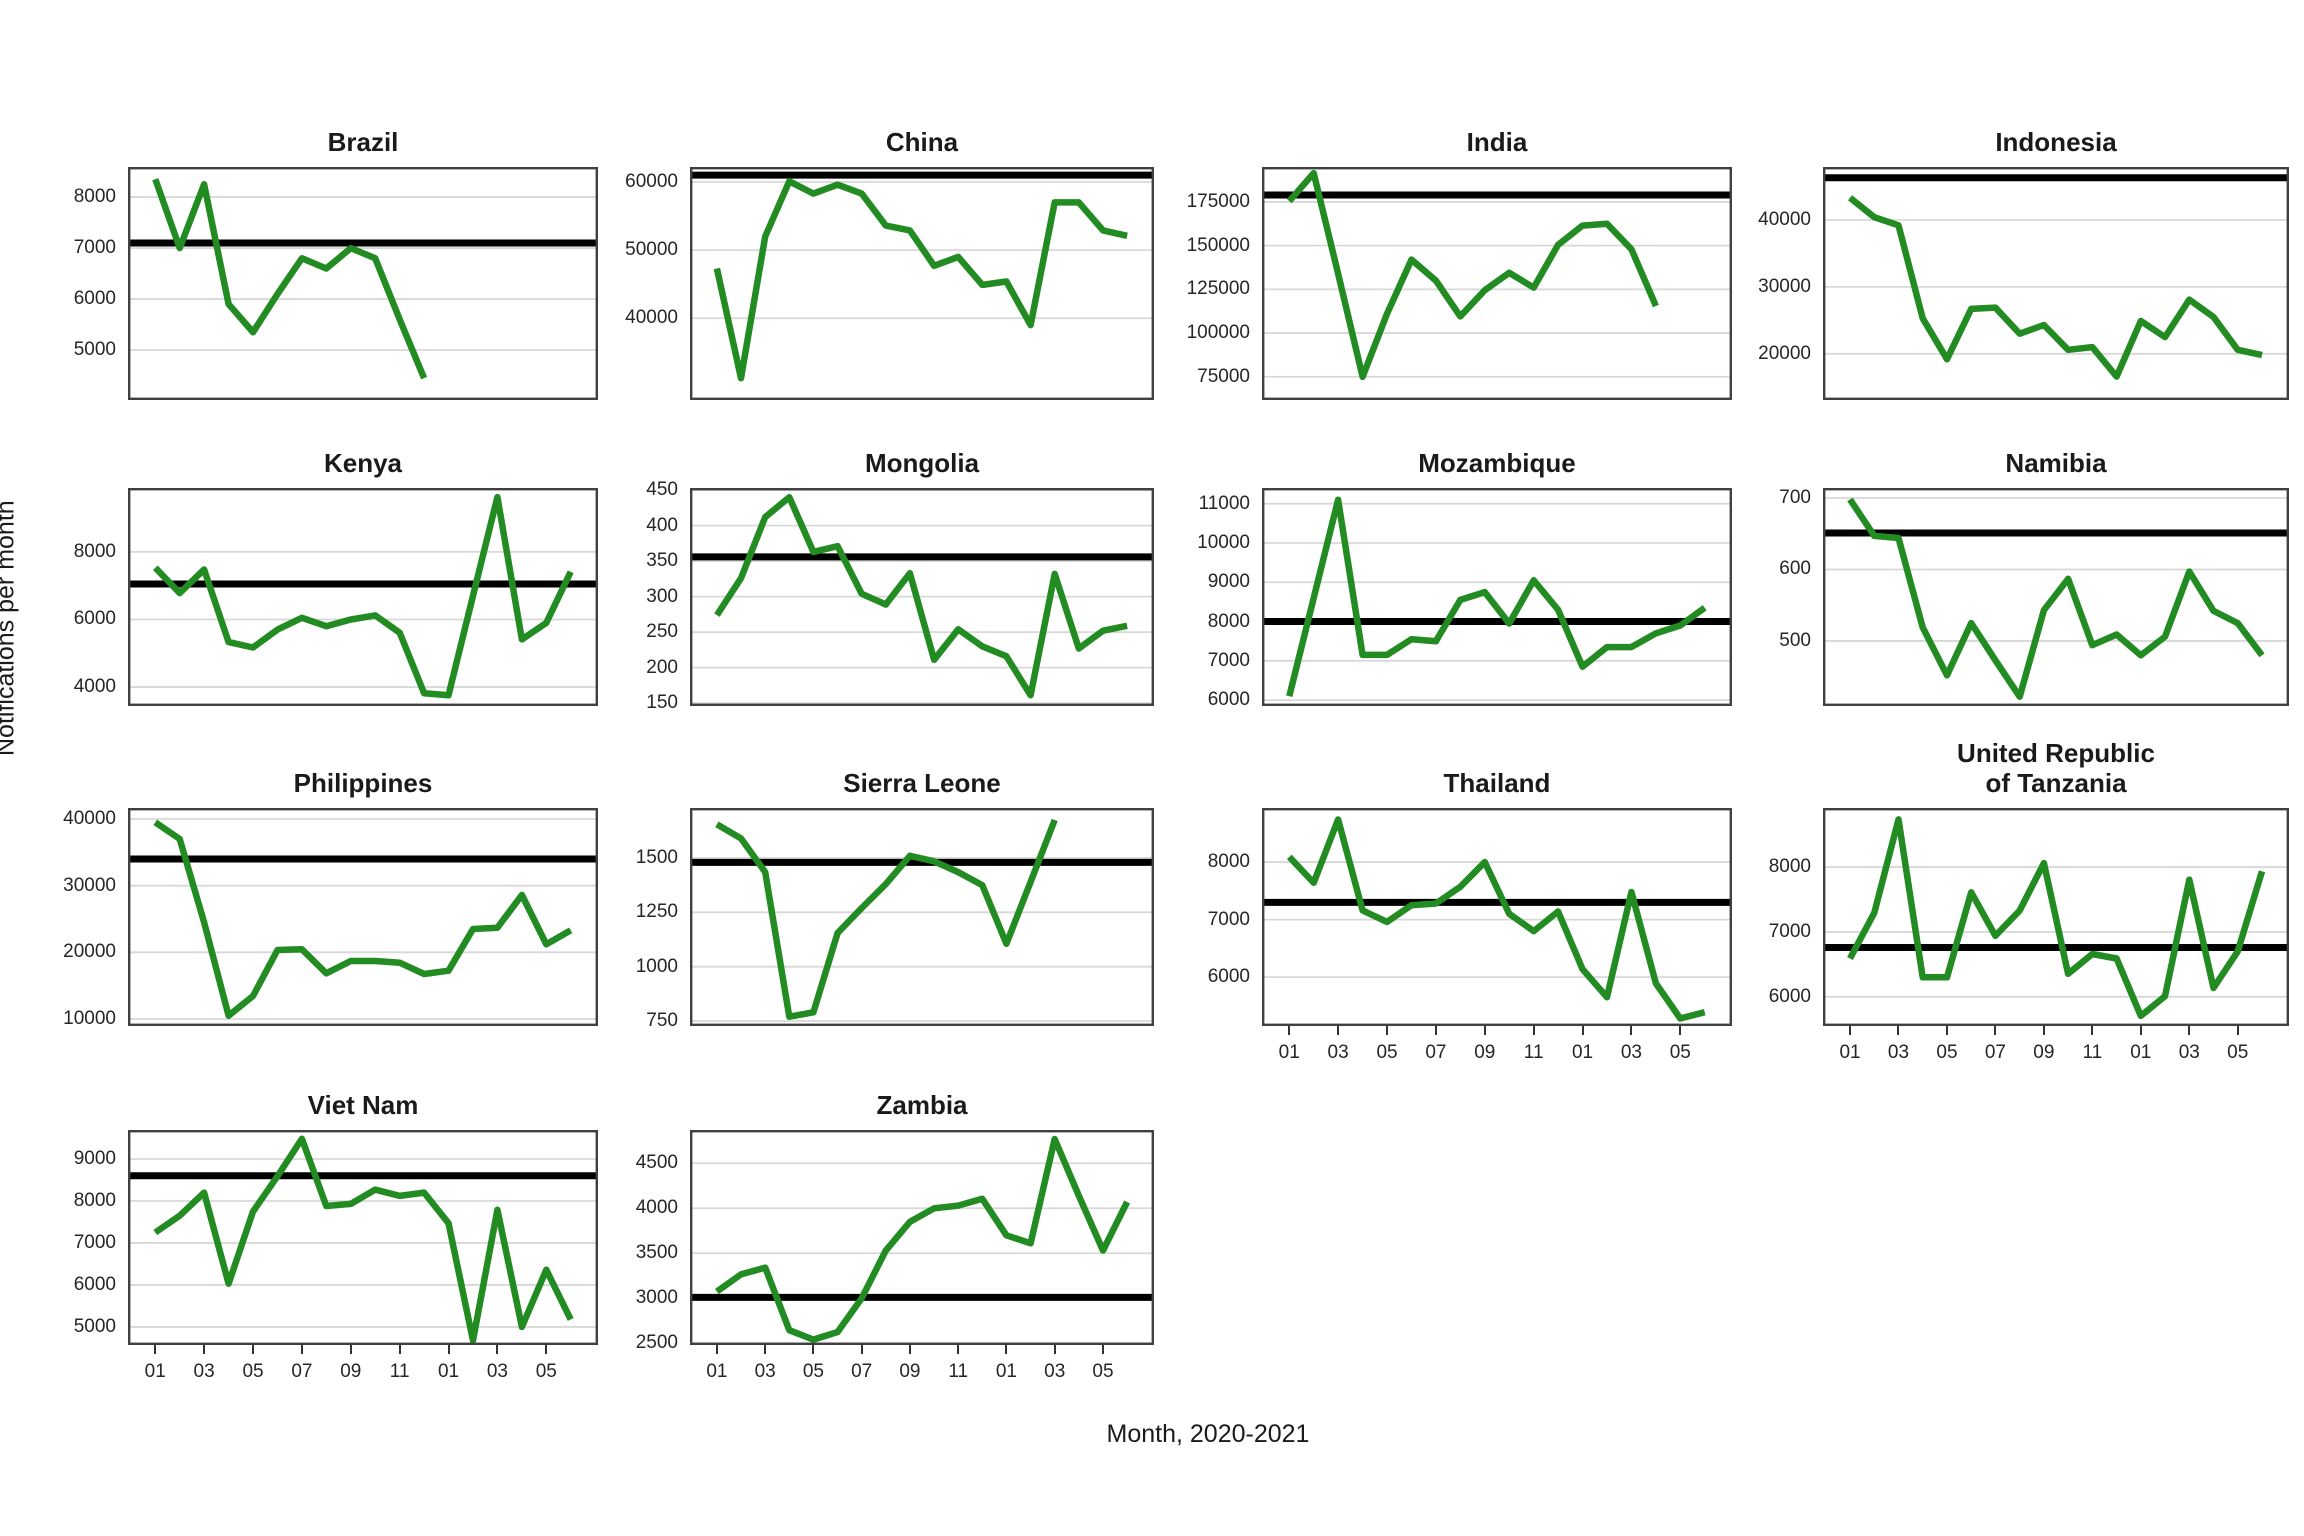 Image resolution: width=2304 pixels, height=1536 pixels. Describe the element at coordinates (1497, 463) in the screenshot. I see `facet-title-mozambique: Mozambique` at that location.